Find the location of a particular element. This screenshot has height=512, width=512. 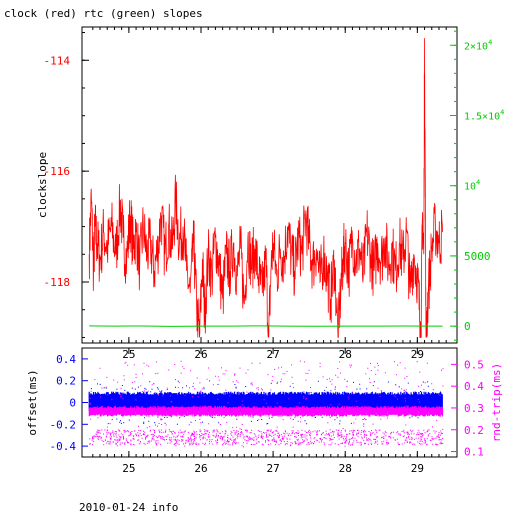

y2-axis-label: rnd-trip(ms) is located at coordinates (496, 402).